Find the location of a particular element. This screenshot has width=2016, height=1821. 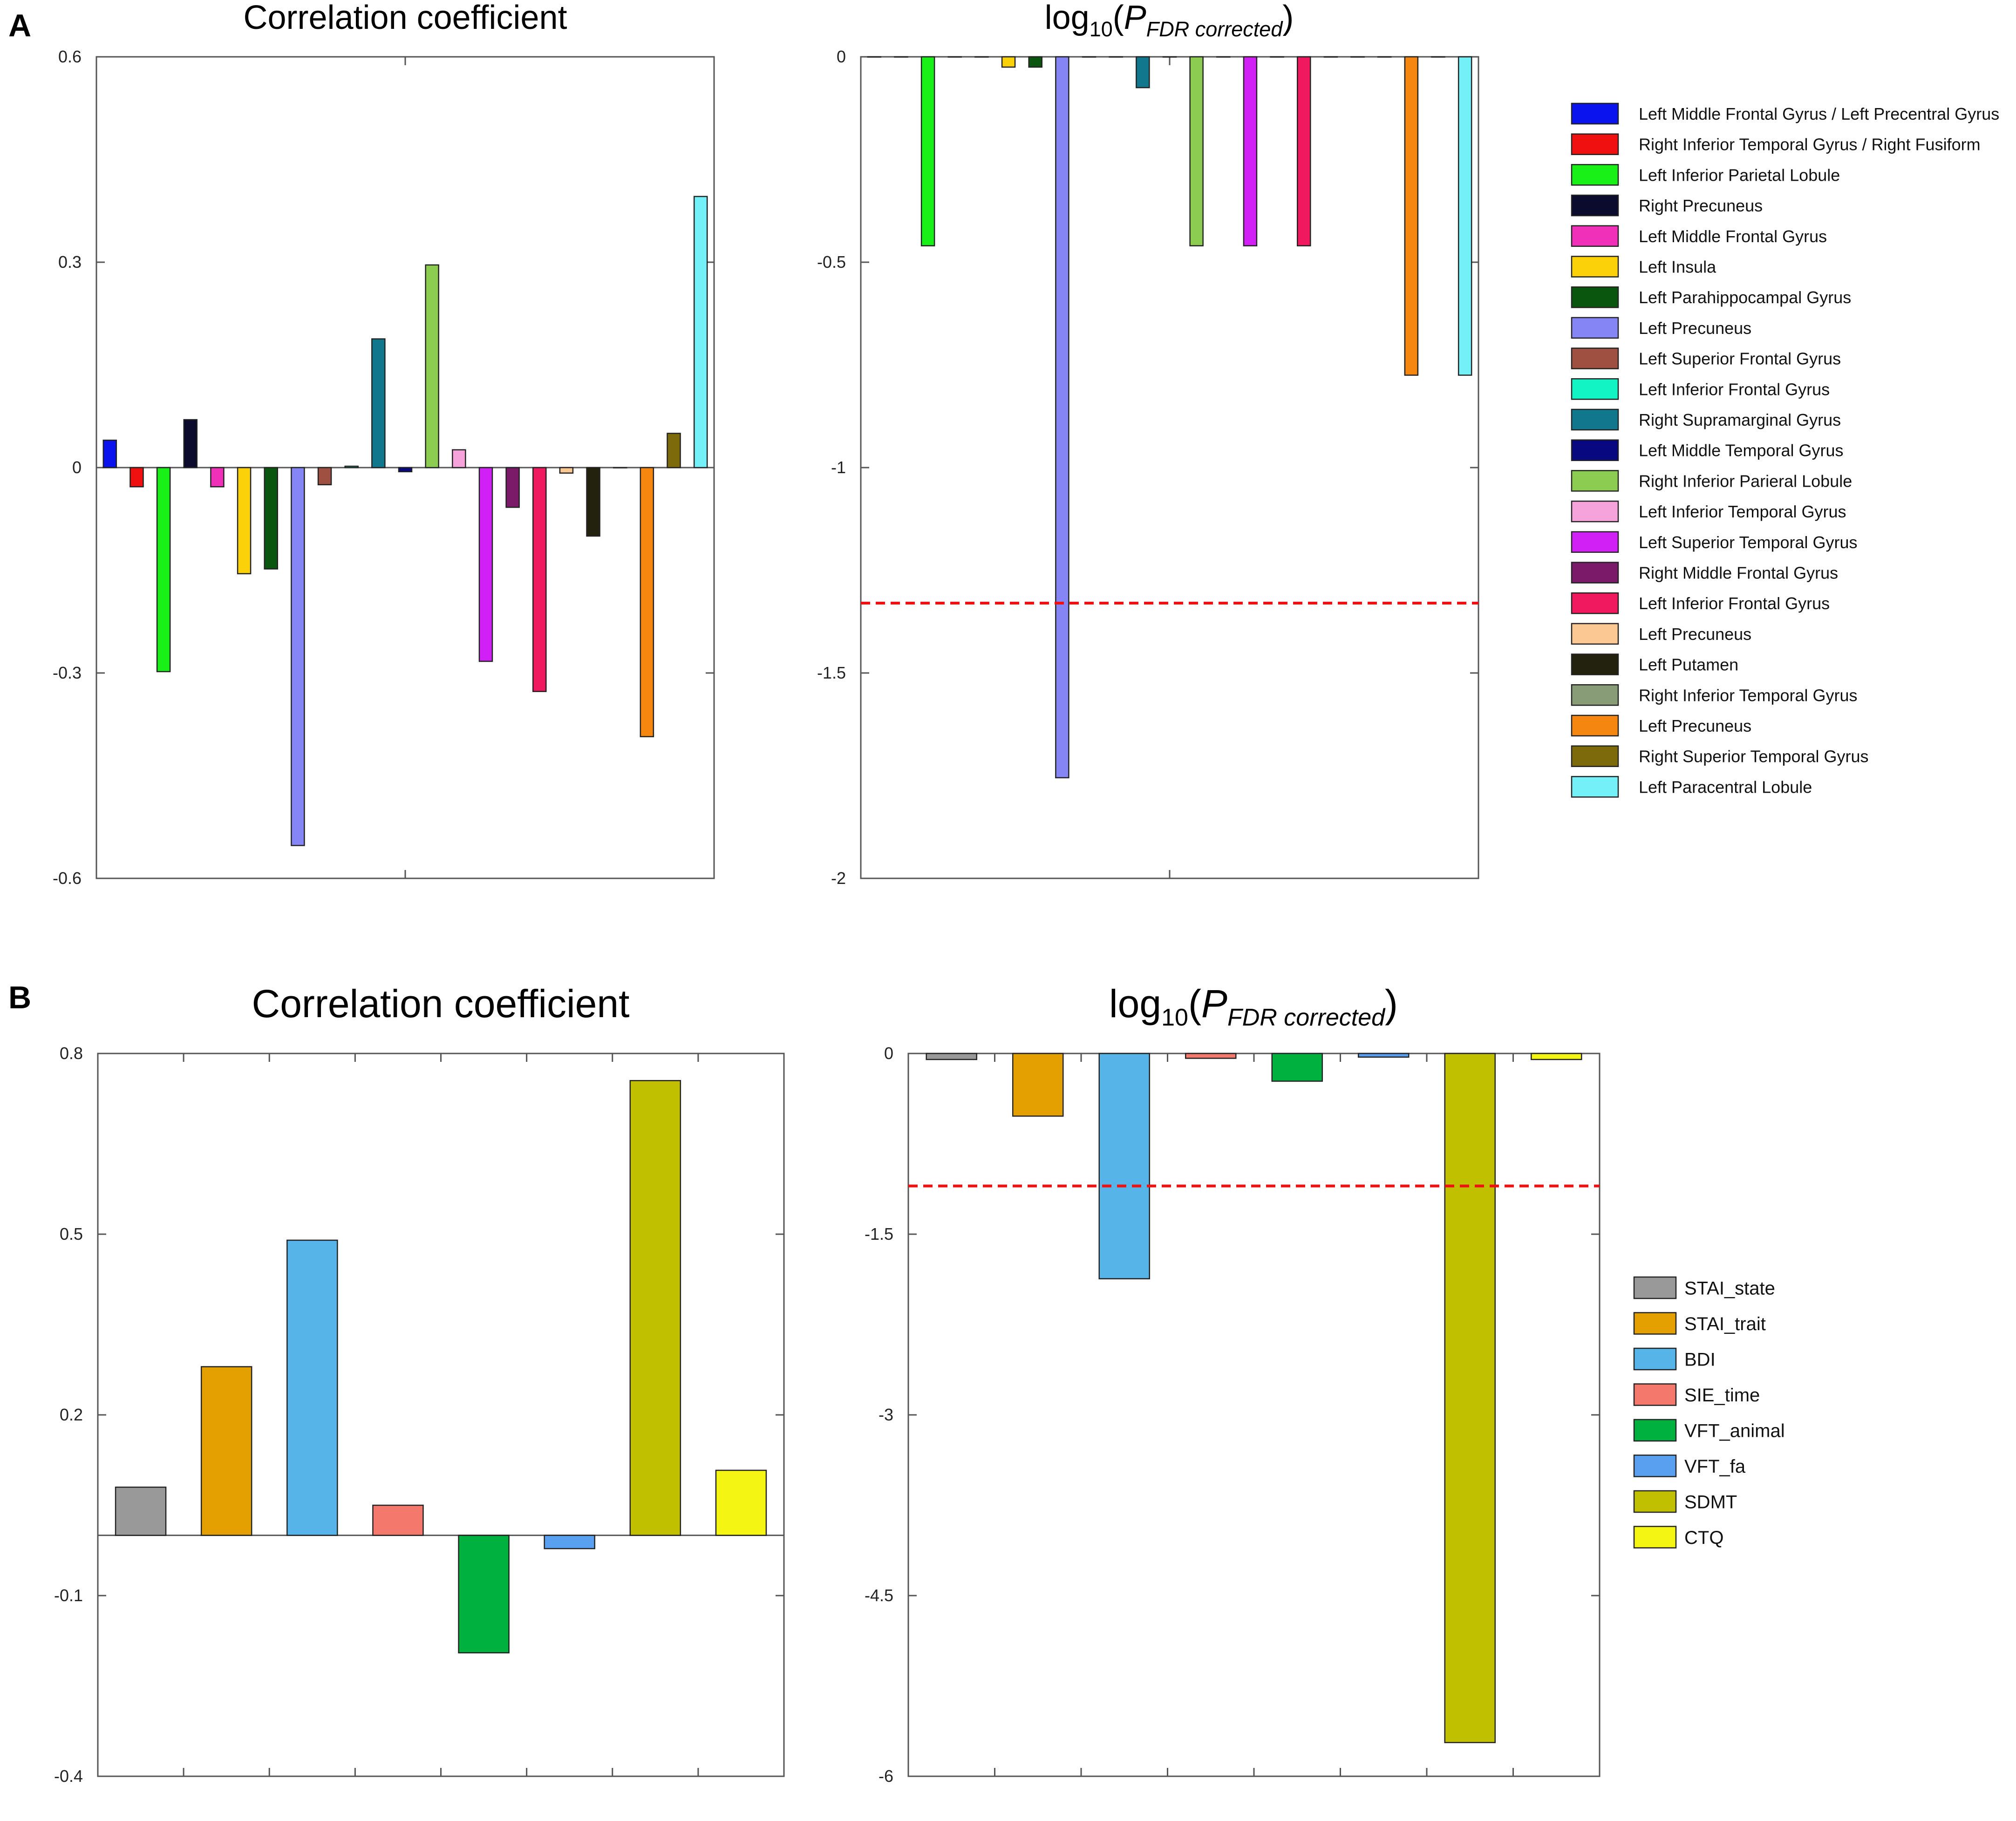

b-corr-ytick-label: 0.5 is located at coordinates (71, 1233).